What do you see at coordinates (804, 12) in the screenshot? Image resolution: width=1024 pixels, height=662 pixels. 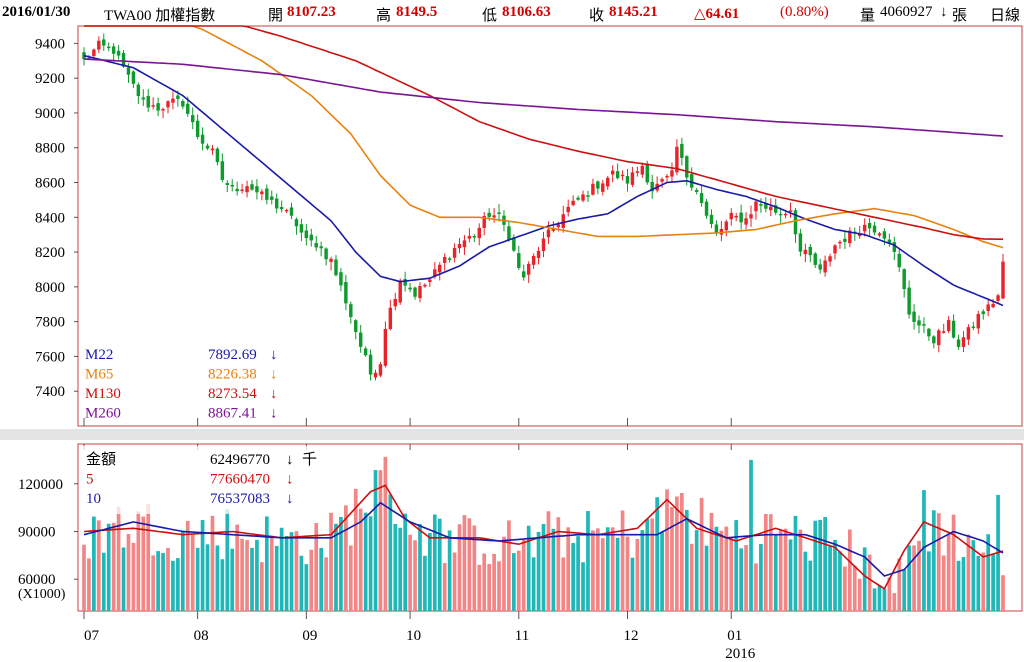 I see `change-percent: (0.80%)` at bounding box center [804, 12].